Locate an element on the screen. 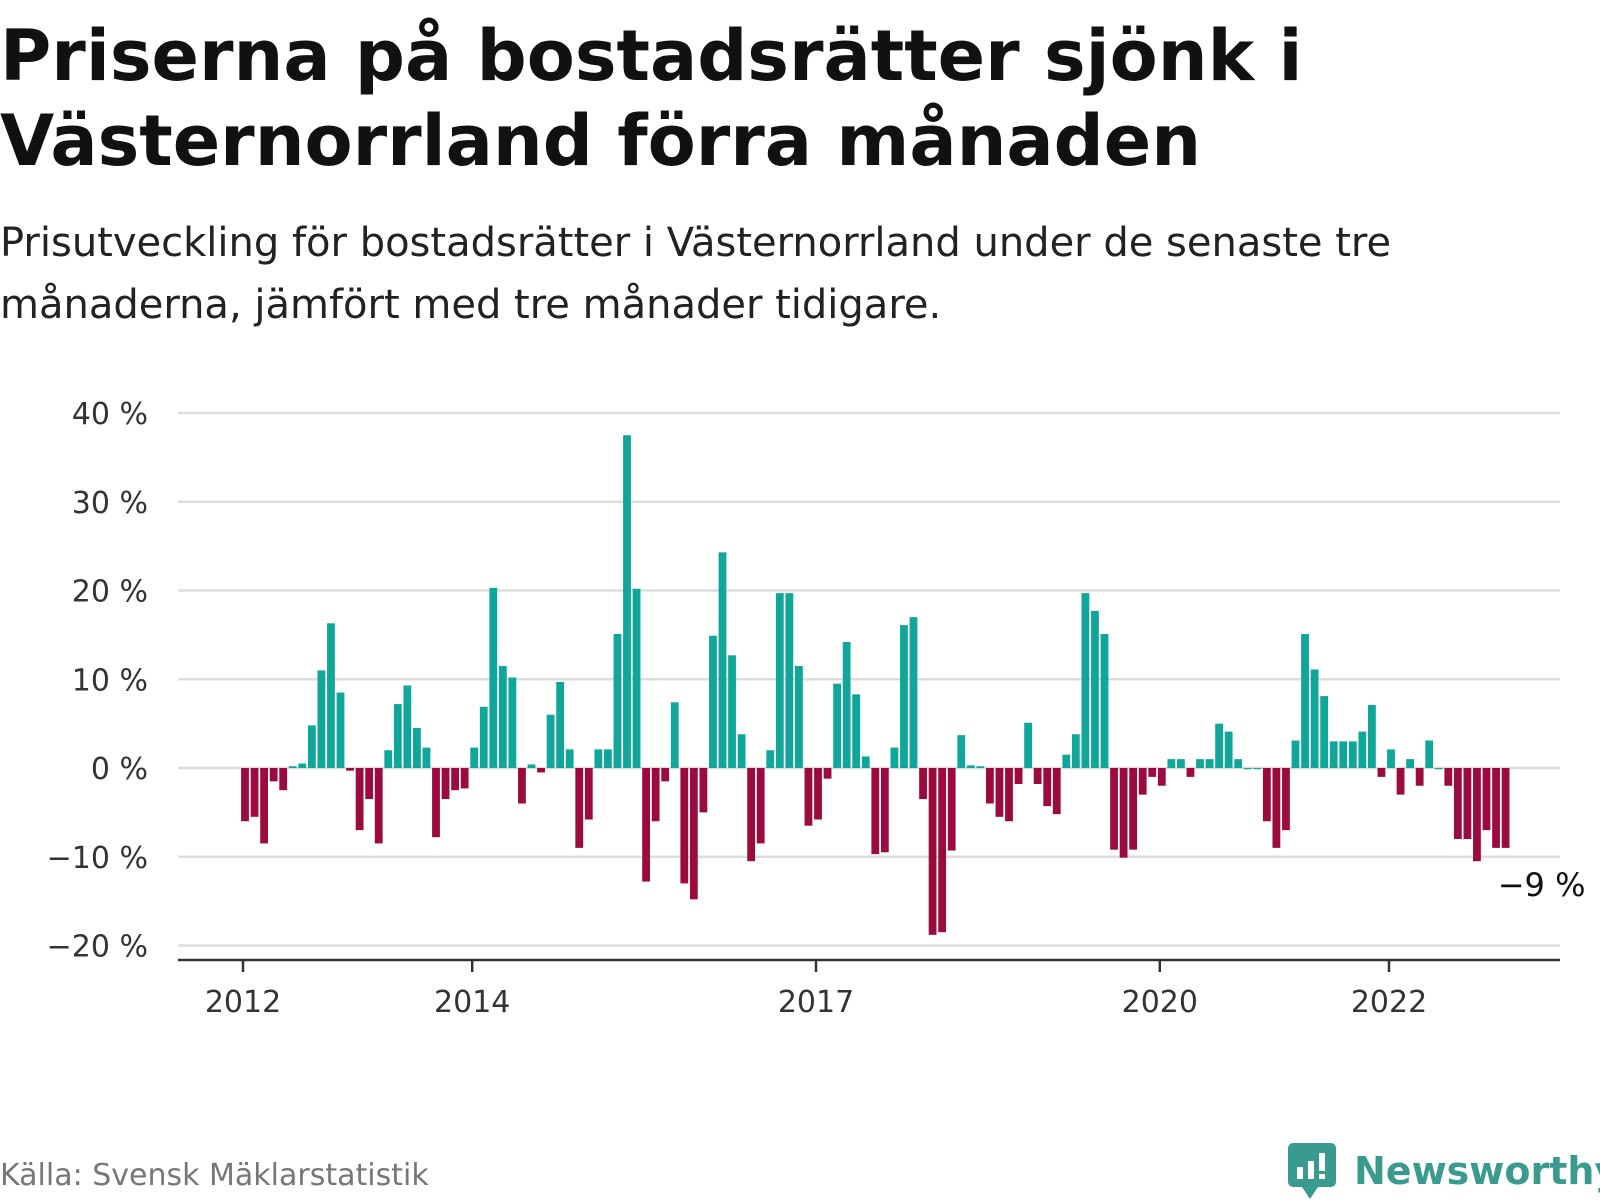 The image size is (1600, 1202). x-tick-label: 2014 is located at coordinates (472, 1002).